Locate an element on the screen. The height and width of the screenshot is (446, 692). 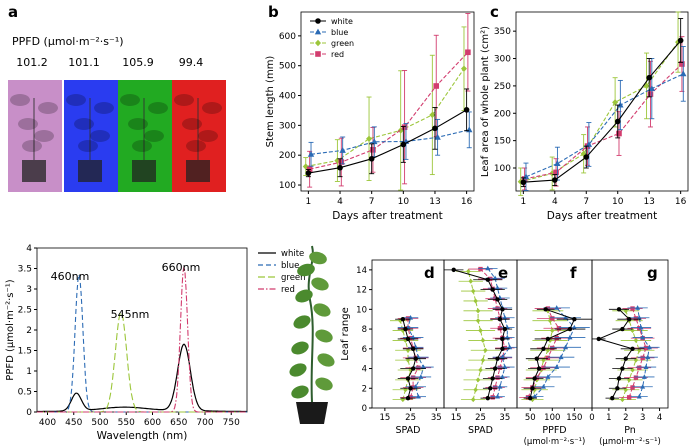
panel-letter-a: a is located at coordinates (13, 12).